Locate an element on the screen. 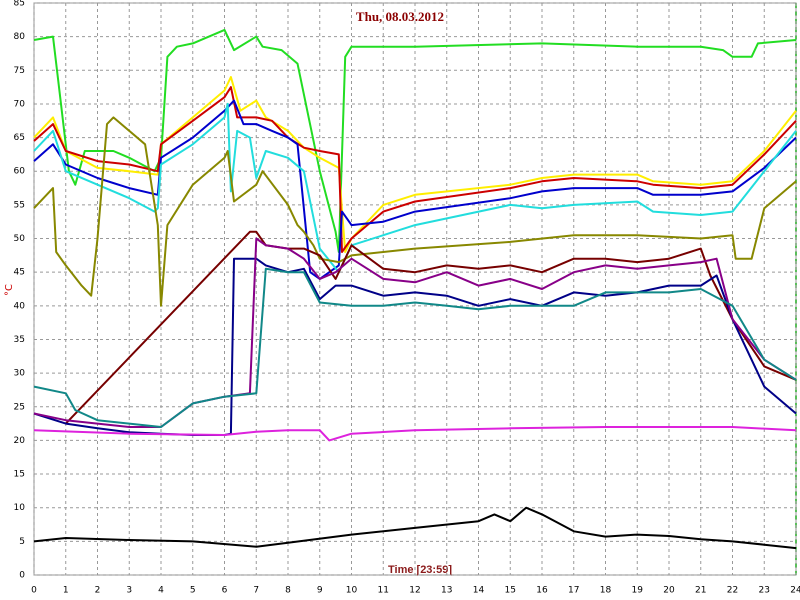 The height and width of the screenshot is (600, 800). y-tick-label: 5 is located at coordinates (22, 542).